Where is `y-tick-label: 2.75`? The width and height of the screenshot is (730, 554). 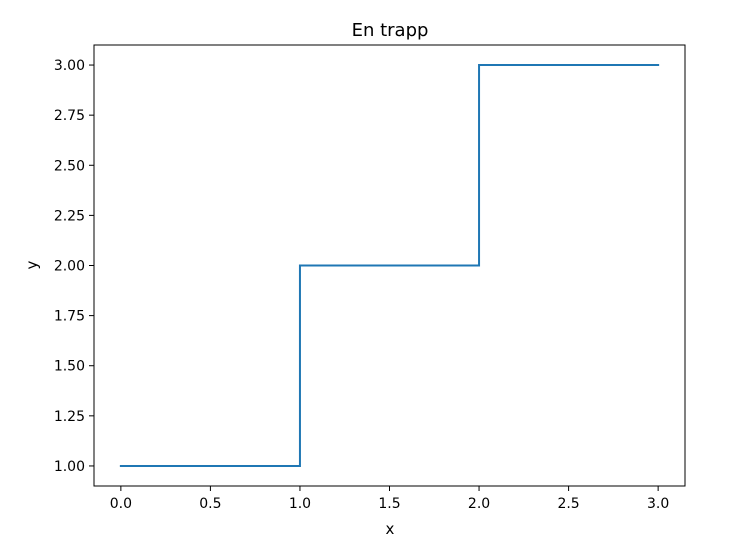
y-tick-label: 2.75 is located at coordinates (69, 116).